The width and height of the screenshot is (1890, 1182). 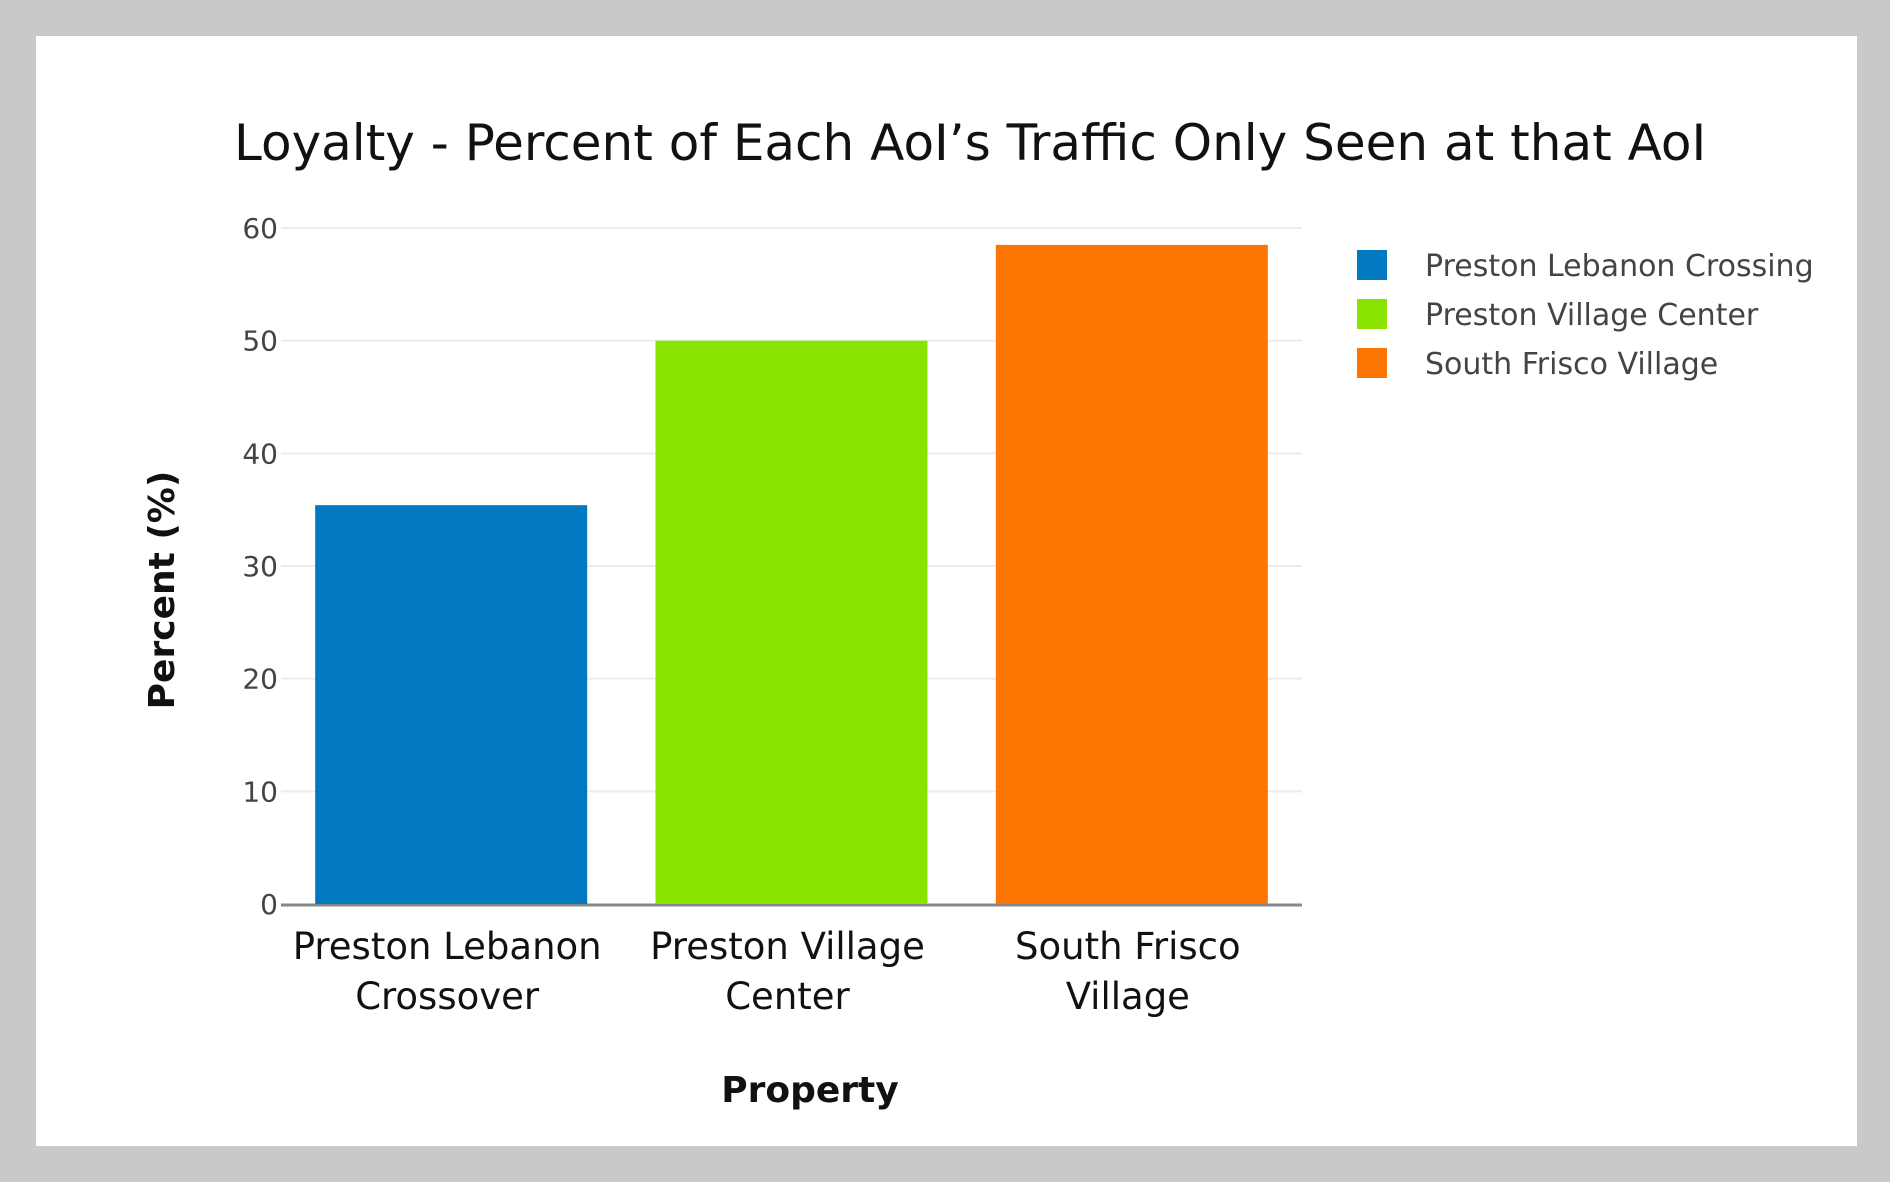 I want to click on y-axis-ticks: 0 10 20 30 40 50 60, so click(x=260, y=566).